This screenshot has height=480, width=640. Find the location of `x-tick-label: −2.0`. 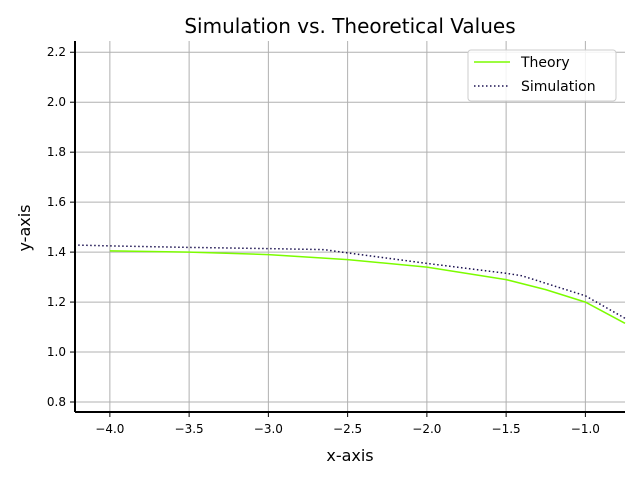

x-tick-label: −2.0 is located at coordinates (426, 429).